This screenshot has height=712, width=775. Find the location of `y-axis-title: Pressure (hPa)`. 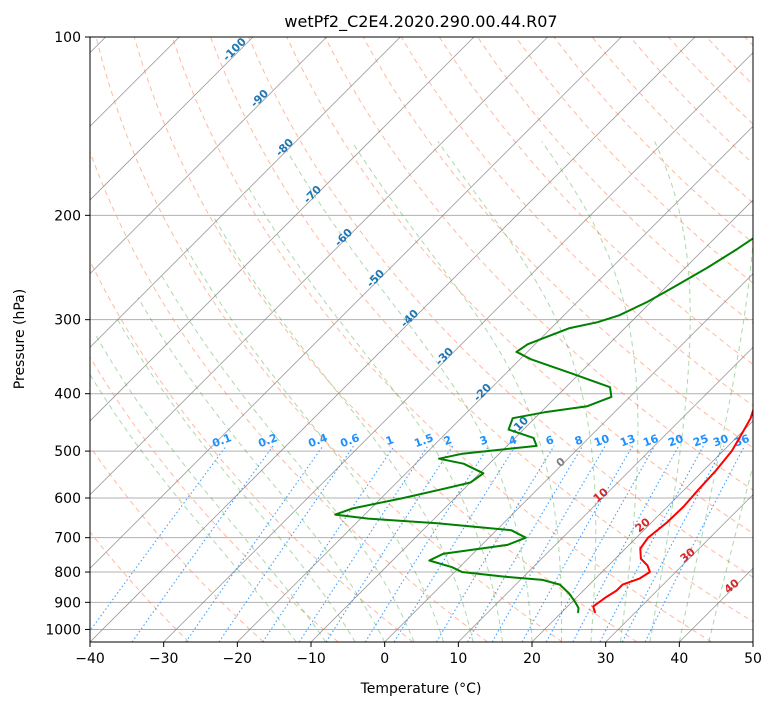

y-axis-title: Pressure (hPa) is located at coordinates (20, 339).